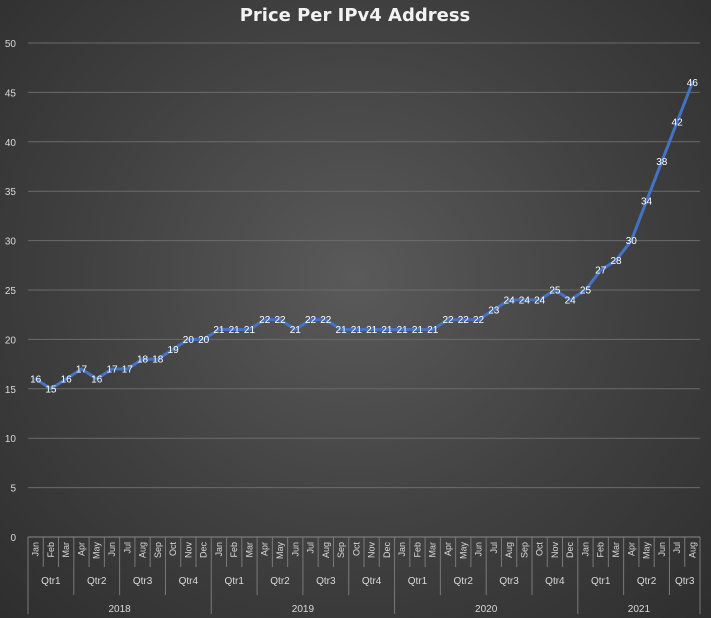 The image size is (711, 618). I want to click on quarter-label: Qtr4, so click(555, 581).